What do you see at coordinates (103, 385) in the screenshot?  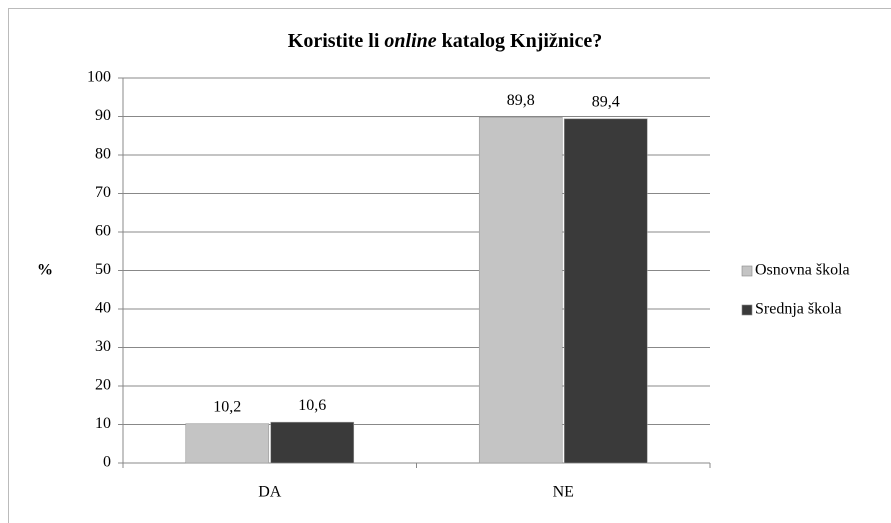 I see `y-tick-label: 20` at bounding box center [103, 385].